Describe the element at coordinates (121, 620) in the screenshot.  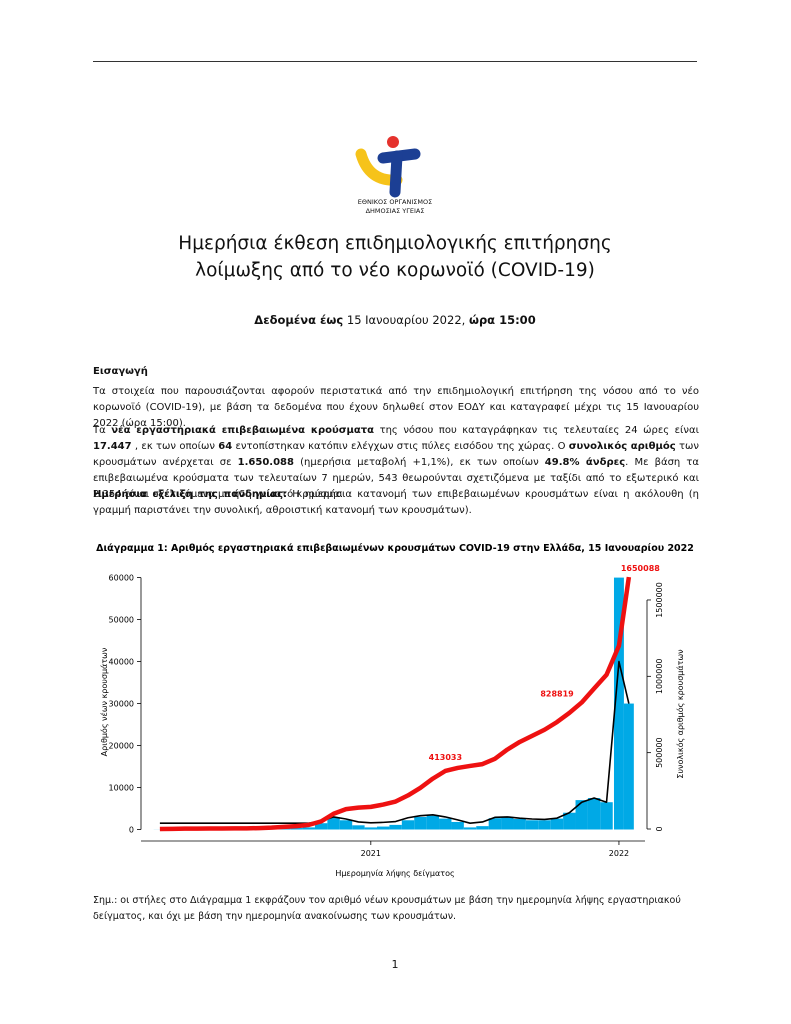
I see `y-tick-label: 50000` at that location.